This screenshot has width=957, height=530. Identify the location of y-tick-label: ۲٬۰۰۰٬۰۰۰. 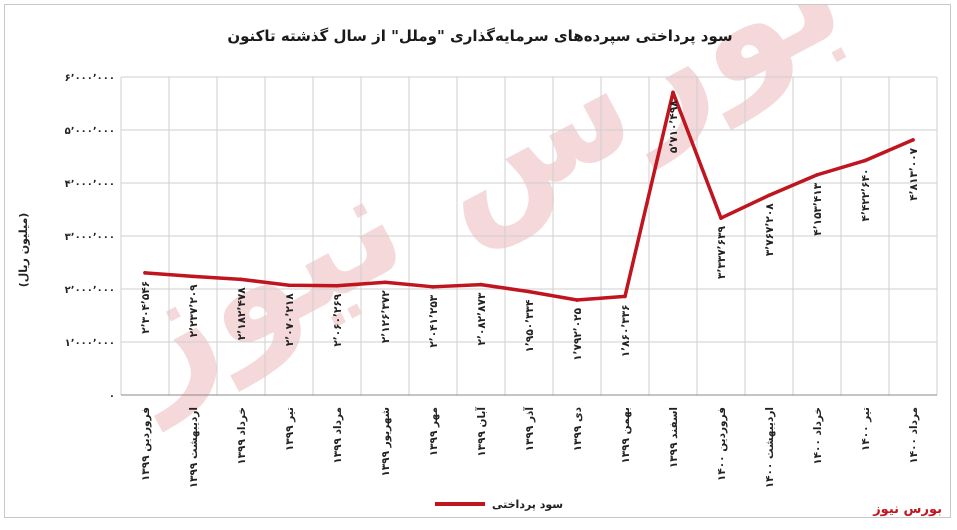
(90, 290).